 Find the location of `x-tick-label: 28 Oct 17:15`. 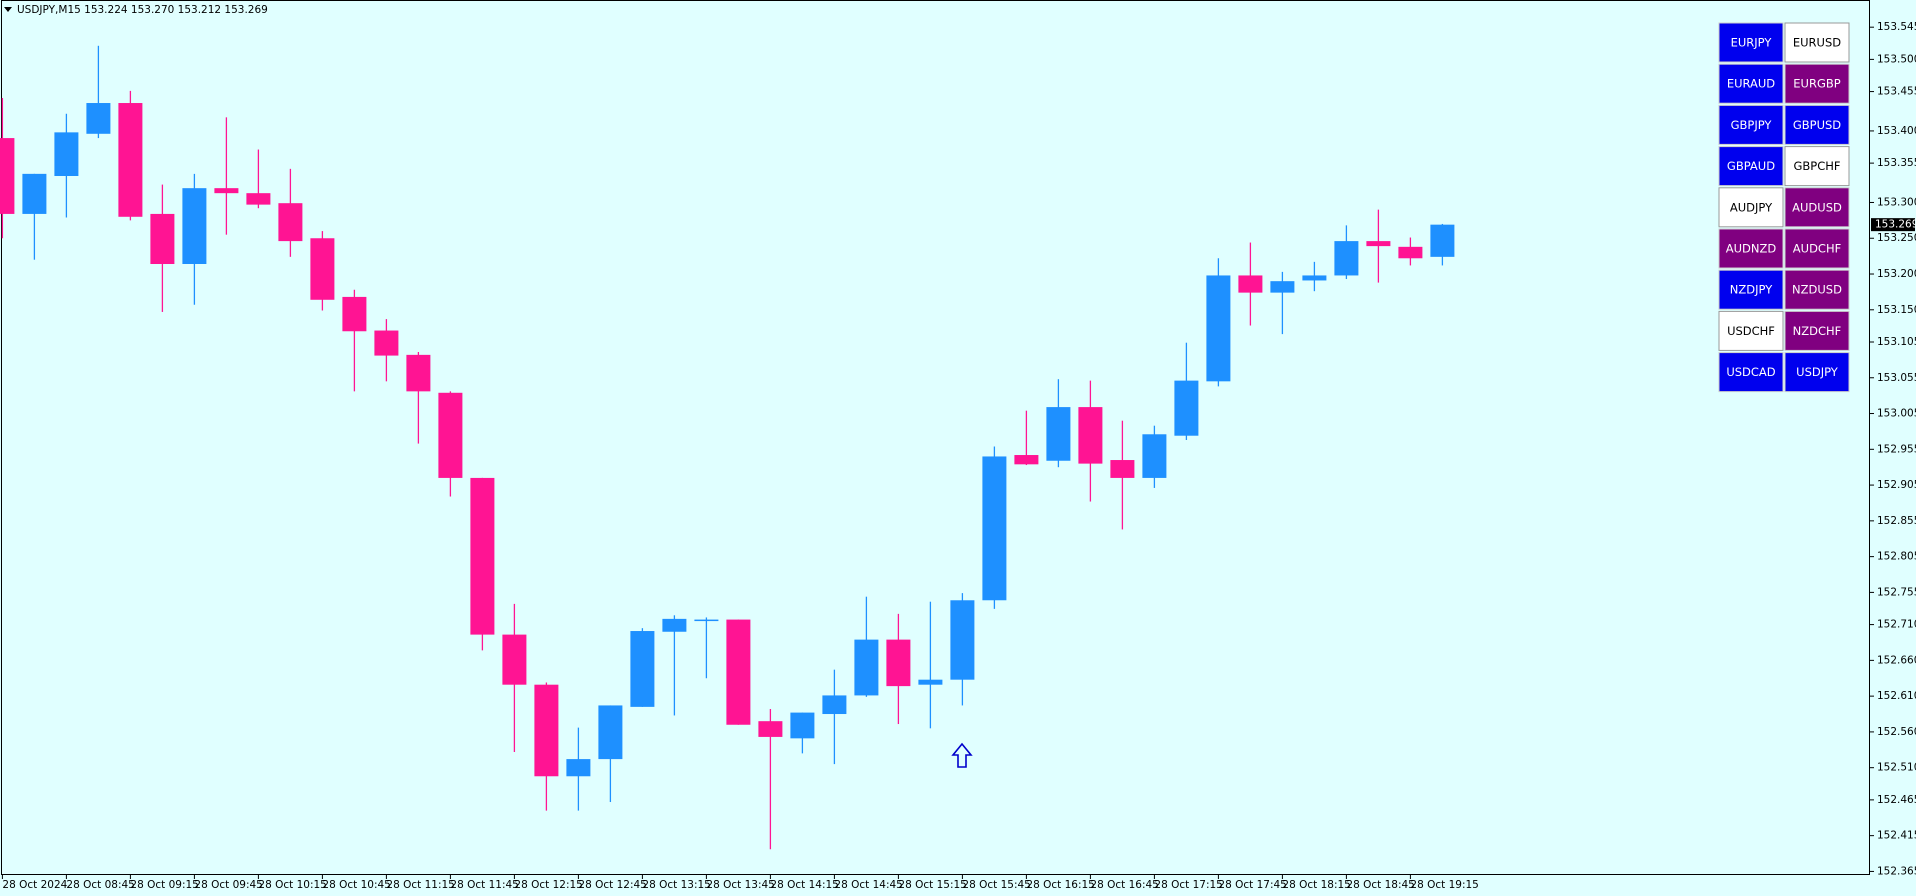

x-tick-label: 28 Oct 17:15 is located at coordinates (1188, 885).